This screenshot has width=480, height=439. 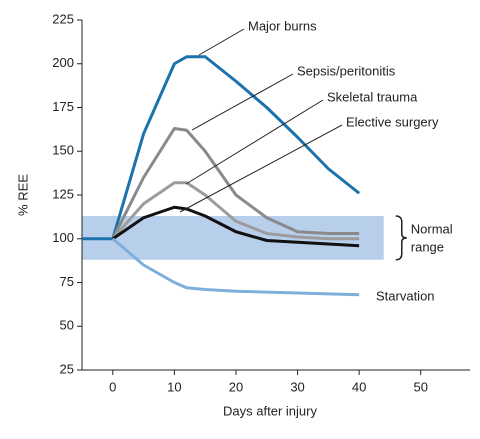 What do you see at coordinates (112, 386) in the screenshot?
I see `x-tick-label: 0` at bounding box center [112, 386].